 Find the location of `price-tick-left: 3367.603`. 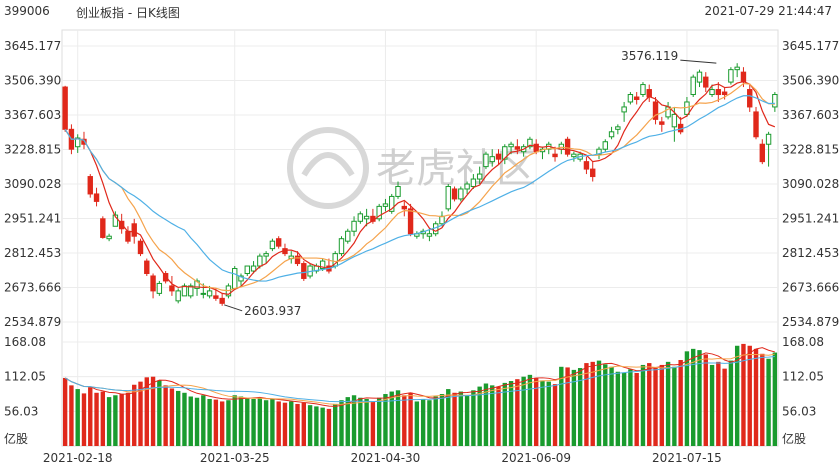

price-tick-left: 3367.603 is located at coordinates (32, 115).